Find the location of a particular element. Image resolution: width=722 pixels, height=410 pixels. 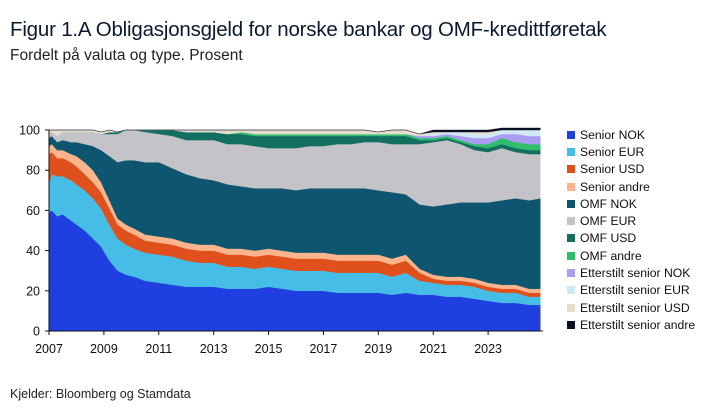

legend-label: Etterstilt senior NOK is located at coordinates (635, 273).